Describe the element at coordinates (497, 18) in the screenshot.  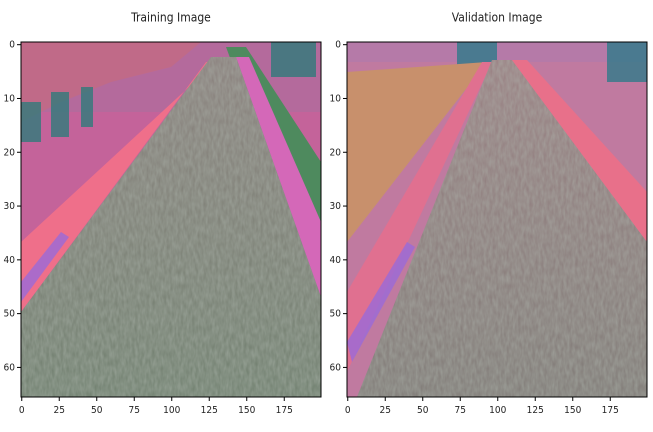
I see `chart-title: Validation Image` at that location.